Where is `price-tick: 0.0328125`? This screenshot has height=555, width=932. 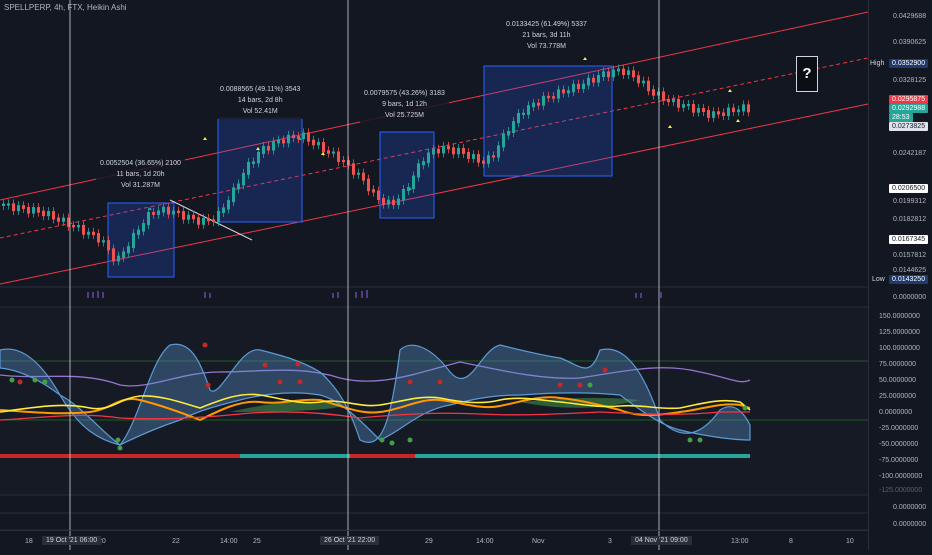 price-tick: 0.0328125 is located at coordinates (910, 80).